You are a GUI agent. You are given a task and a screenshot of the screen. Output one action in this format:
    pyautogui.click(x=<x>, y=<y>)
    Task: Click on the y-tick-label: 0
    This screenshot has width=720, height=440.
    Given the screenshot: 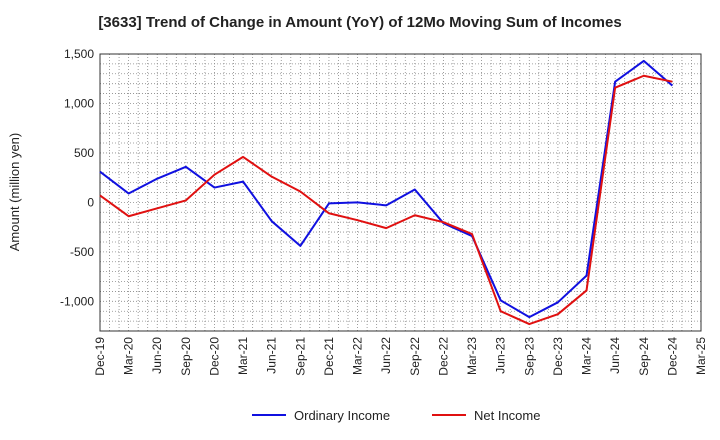 What is the action you would take?
    pyautogui.click(x=90, y=202)
    